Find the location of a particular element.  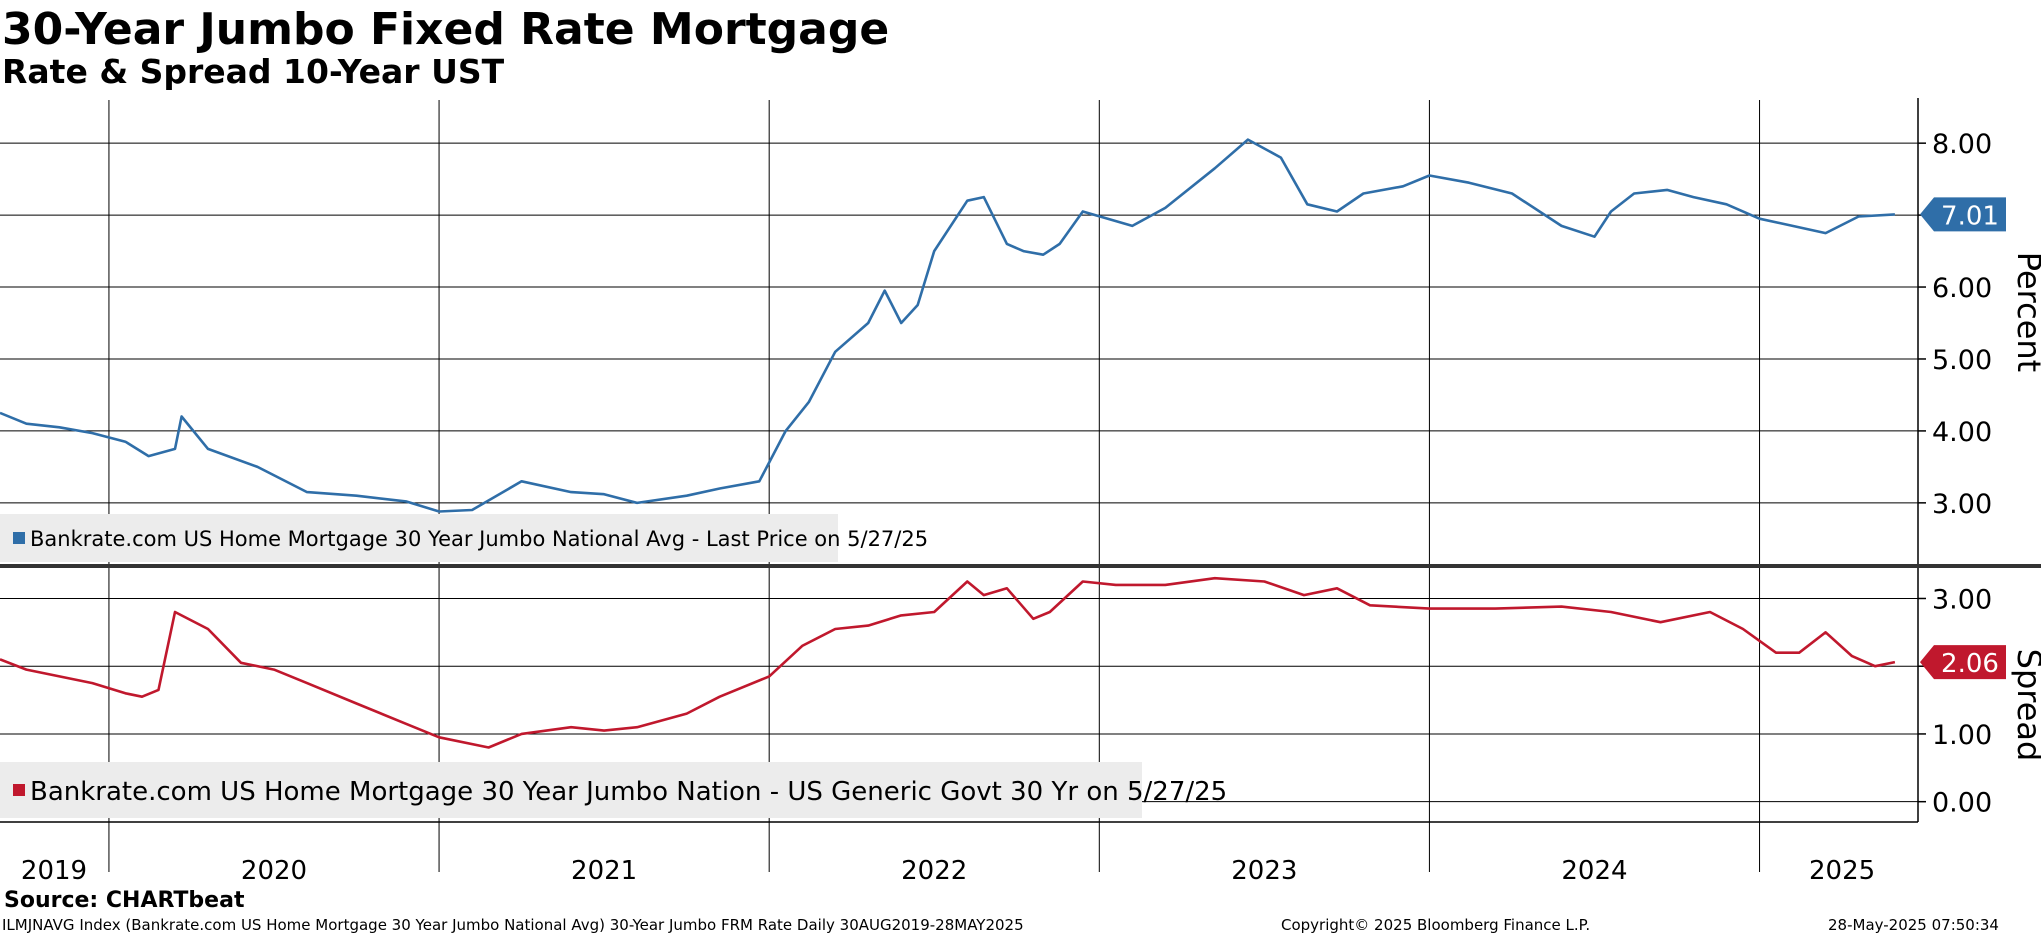

y-axis-title: Spread is located at coordinates (2025, 705).